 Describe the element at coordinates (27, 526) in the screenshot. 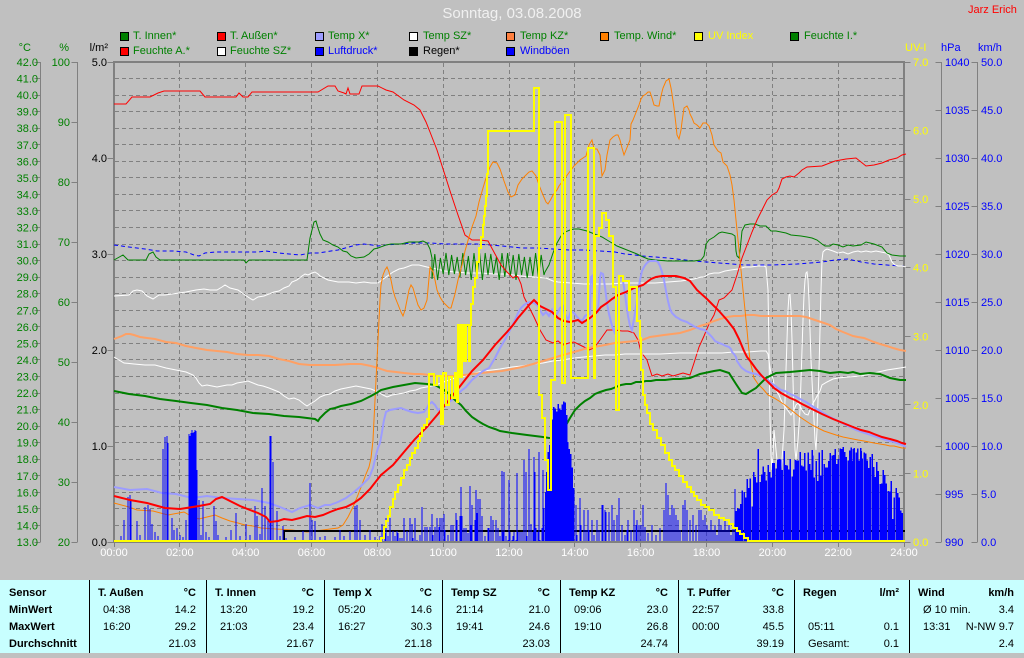

I see `svg-text: 14.0` at that location.